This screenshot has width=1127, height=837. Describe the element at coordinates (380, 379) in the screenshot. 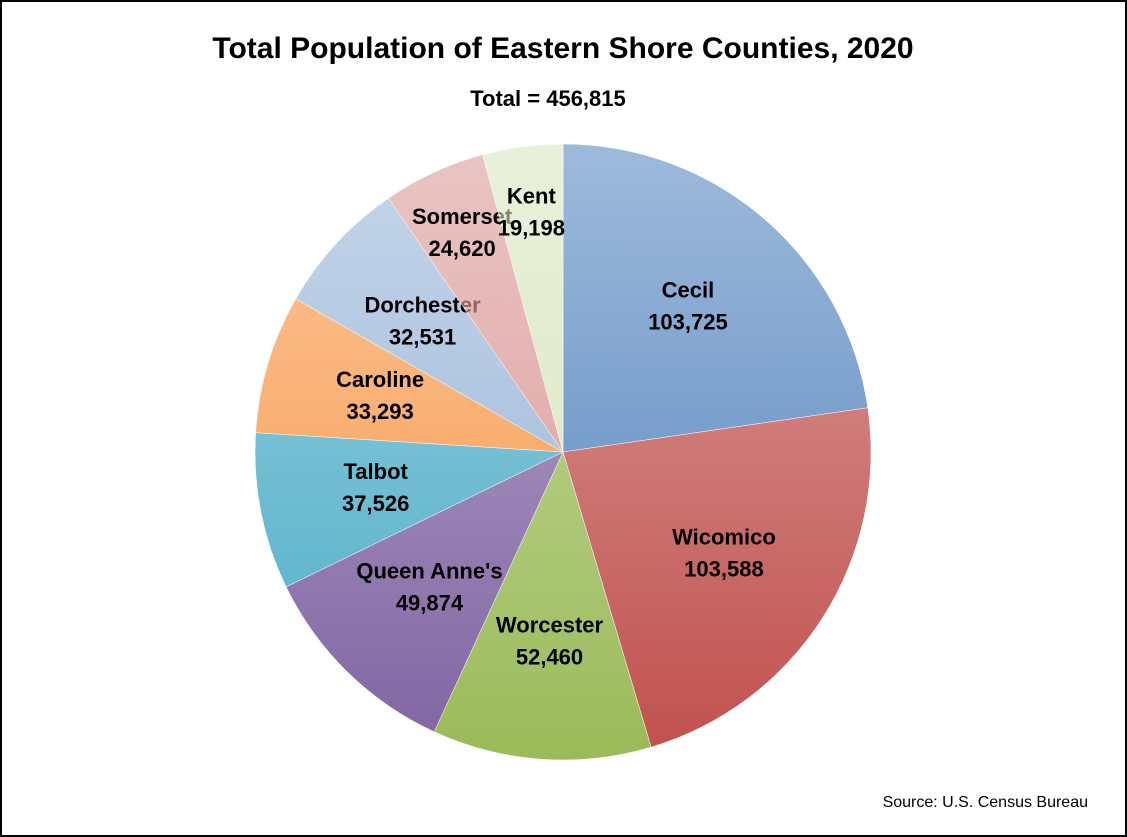

I see `slice-label: Caroline` at that location.